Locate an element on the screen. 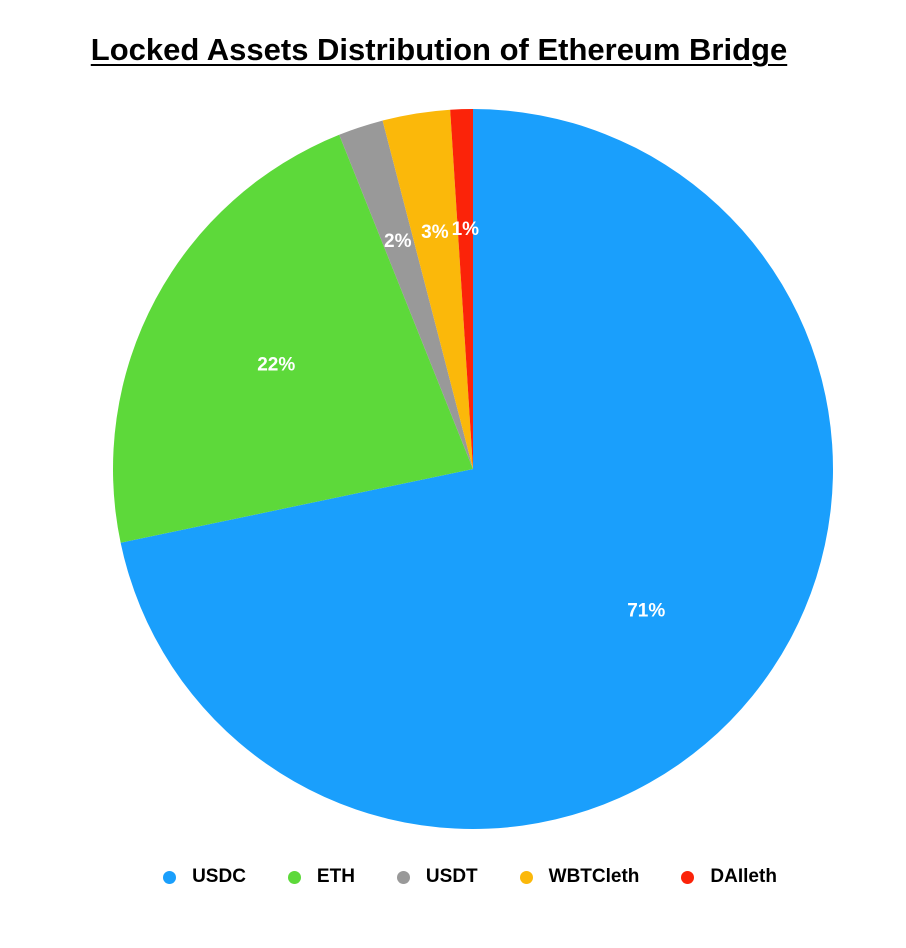 The height and width of the screenshot is (948, 906). legend-item-wbtcleth: WBTCleth is located at coordinates (579, 877).